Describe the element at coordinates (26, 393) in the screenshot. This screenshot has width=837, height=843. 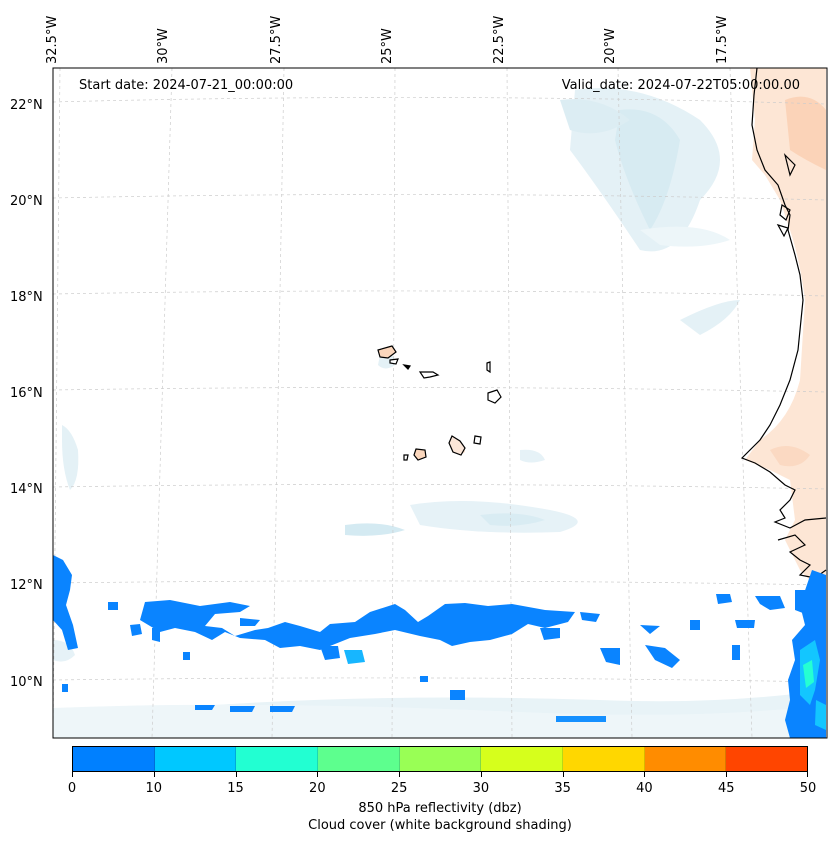
I see `latitude-label: 16°N` at that location.